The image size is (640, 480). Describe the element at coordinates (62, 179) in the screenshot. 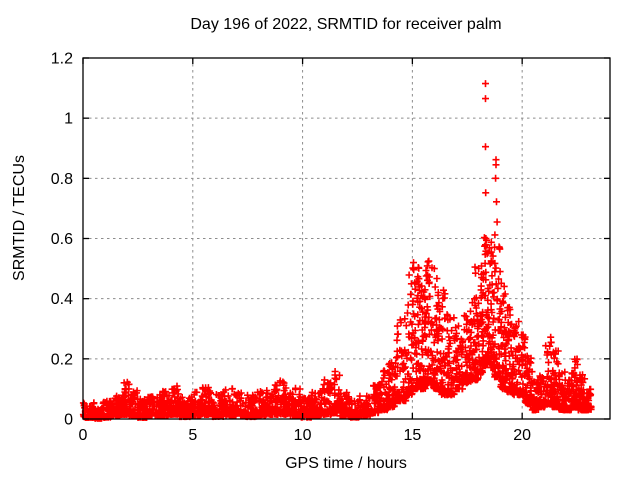

I see `y-tick-label: 0.8` at that location.